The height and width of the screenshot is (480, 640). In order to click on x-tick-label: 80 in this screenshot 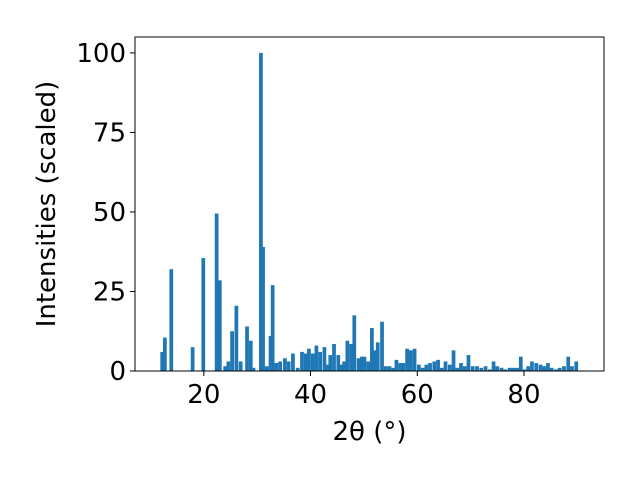, I will do `click(523, 395)`.